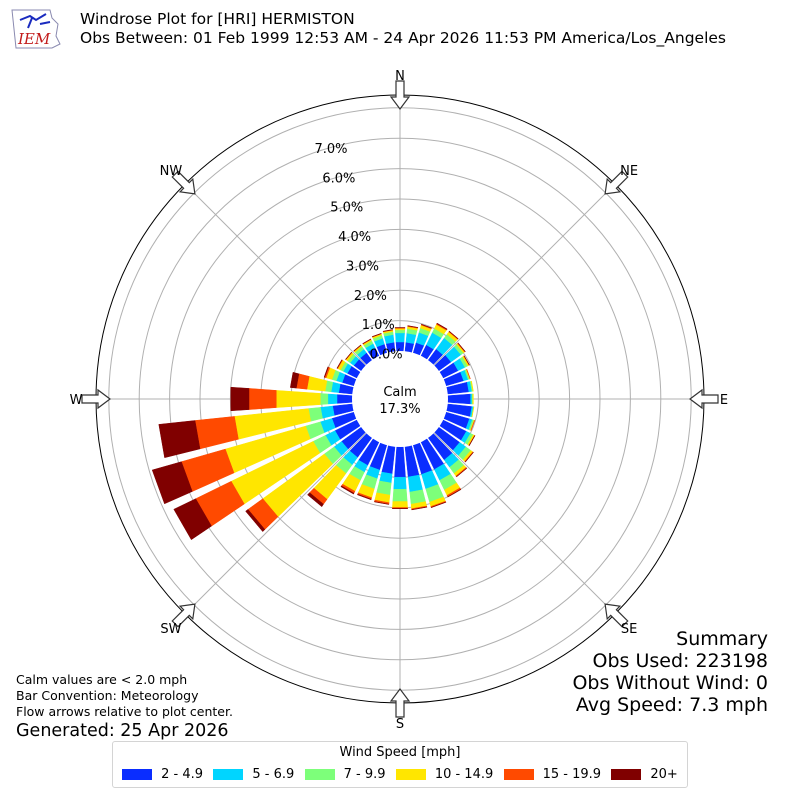 The image size is (800, 800). Describe the element at coordinates (36, 29) in the screenshot. I see `iem-logo: IEM` at that location.